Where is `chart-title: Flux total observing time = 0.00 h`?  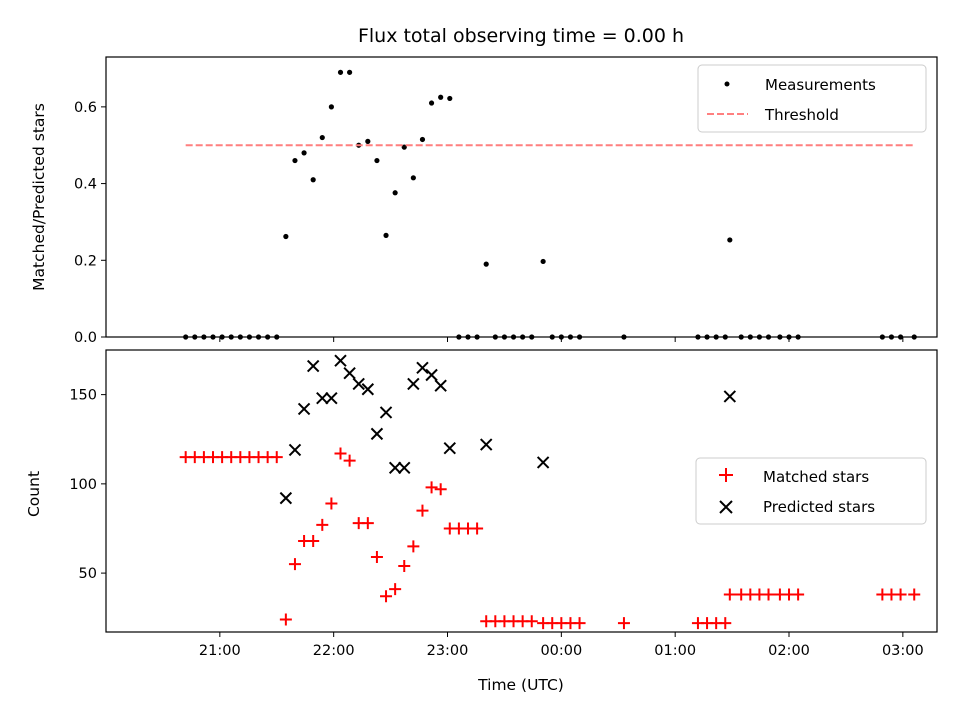
chart-title: Flux total observing time = 0.00 h is located at coordinates (521, 36).